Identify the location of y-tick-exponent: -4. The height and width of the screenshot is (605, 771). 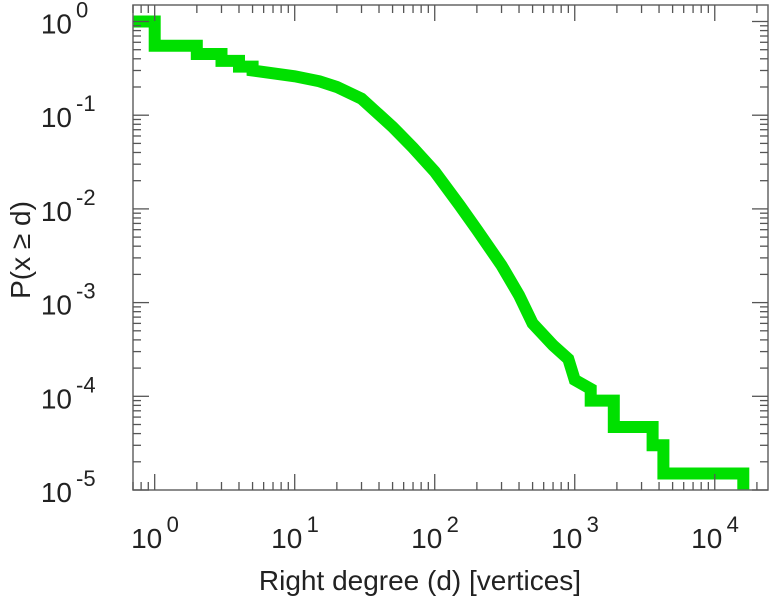
(86, 384).